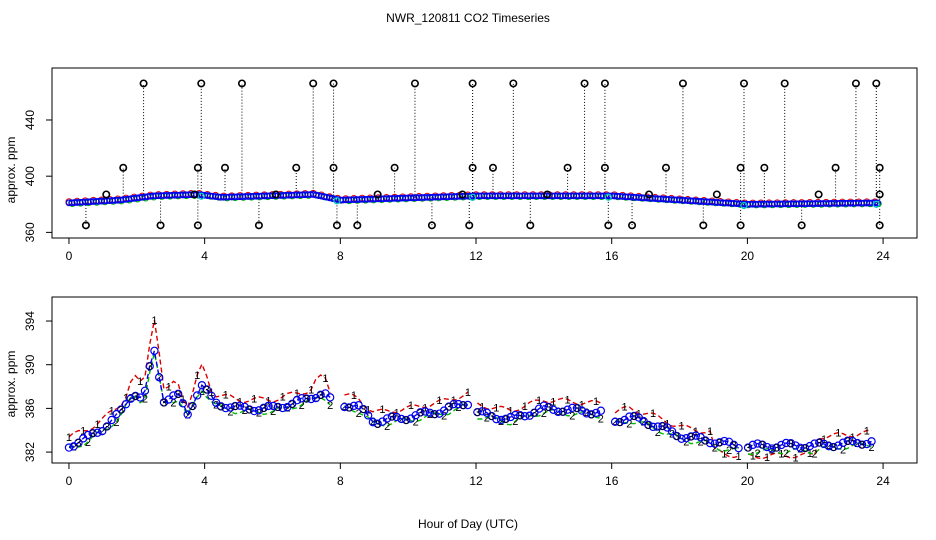 This screenshot has height=540, width=936. I want to click on y-tick-label: 400, so click(30, 176).